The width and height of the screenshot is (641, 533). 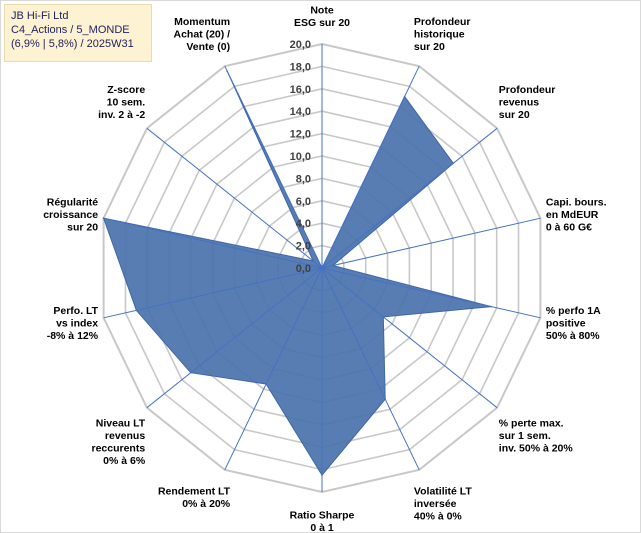 I want to click on axis-label: Profondeur revenus sur 20, so click(x=527, y=102).